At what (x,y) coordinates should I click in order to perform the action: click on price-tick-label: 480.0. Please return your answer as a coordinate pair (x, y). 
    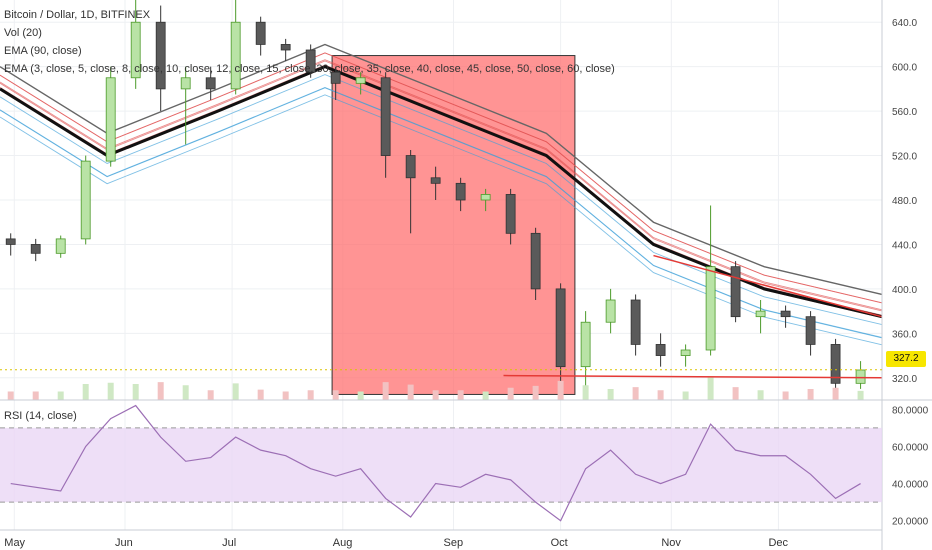
    Looking at the image, I should click on (904, 201).